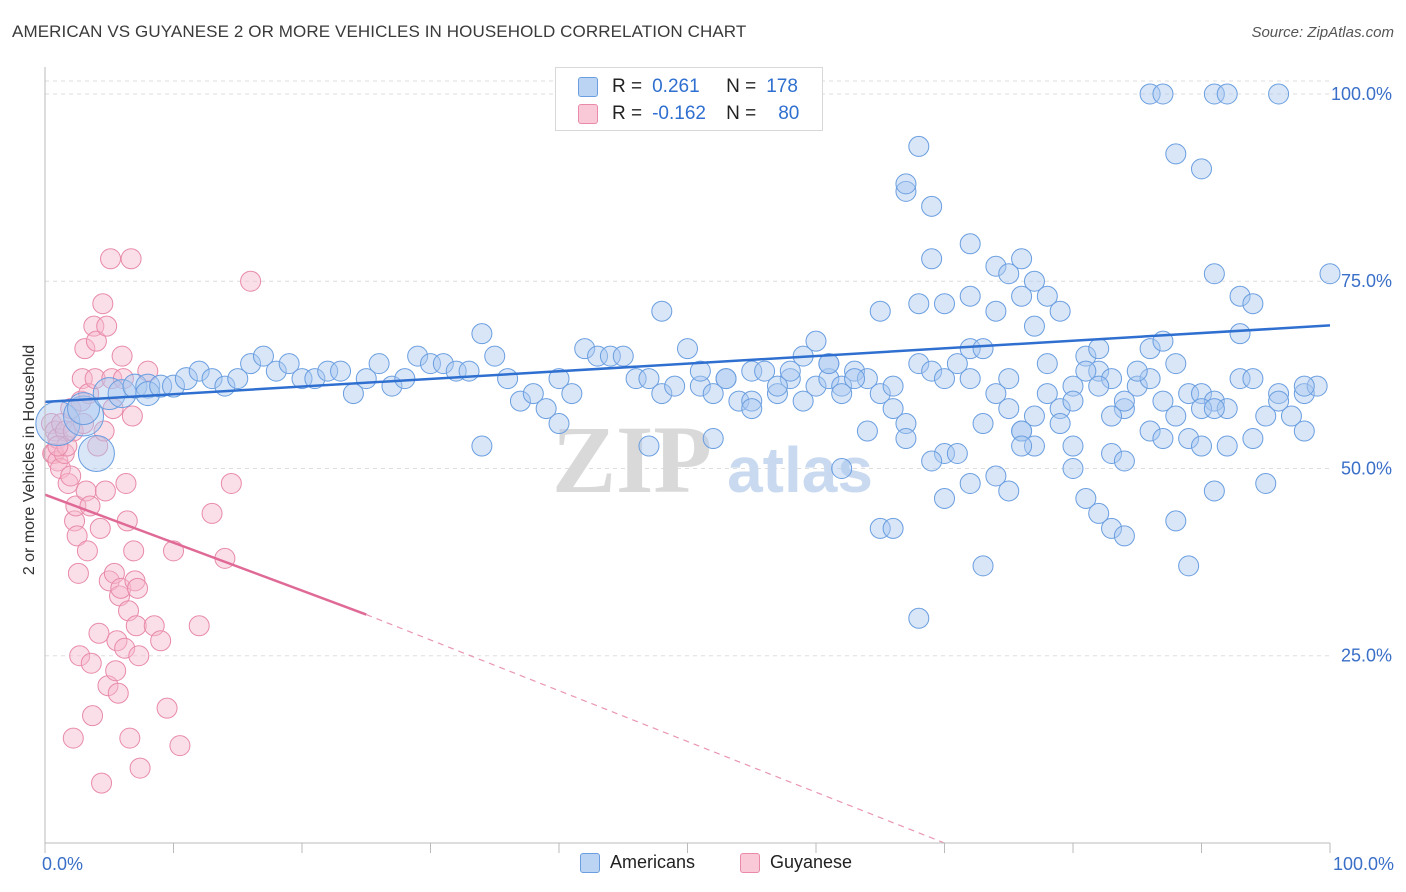  I want to click on legend-row-guyanese: R = -0.162 N = 80, so click(688, 114).